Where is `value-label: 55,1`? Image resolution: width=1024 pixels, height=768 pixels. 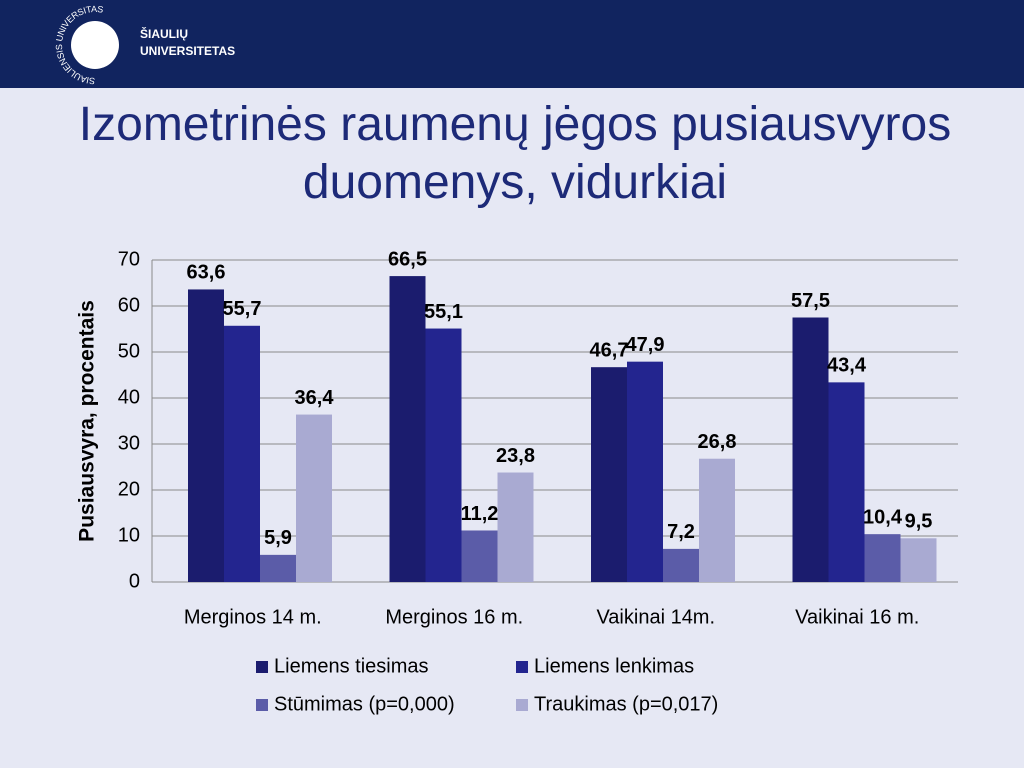 value-label: 55,1 is located at coordinates (443, 312).